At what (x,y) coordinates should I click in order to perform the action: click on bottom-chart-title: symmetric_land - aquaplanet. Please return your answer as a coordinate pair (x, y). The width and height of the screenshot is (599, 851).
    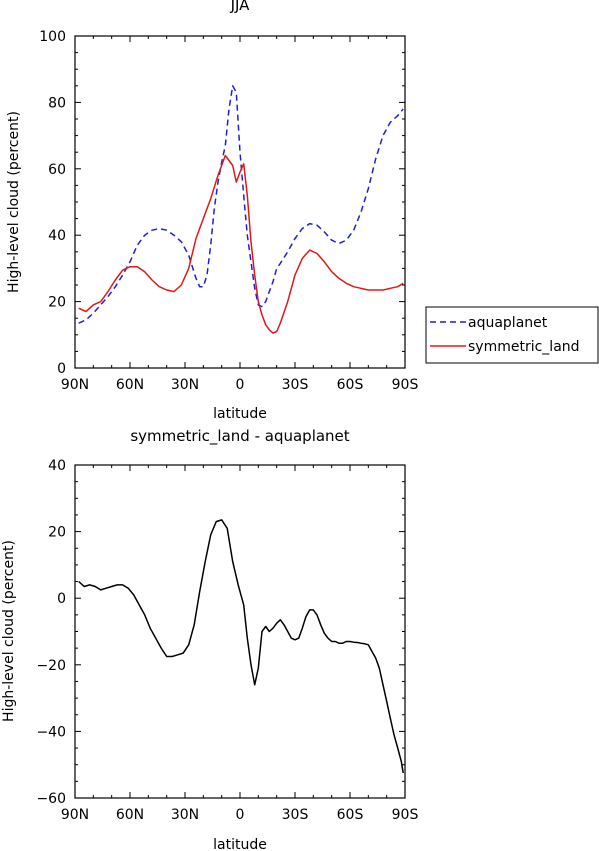
    Looking at the image, I should click on (239, 436).